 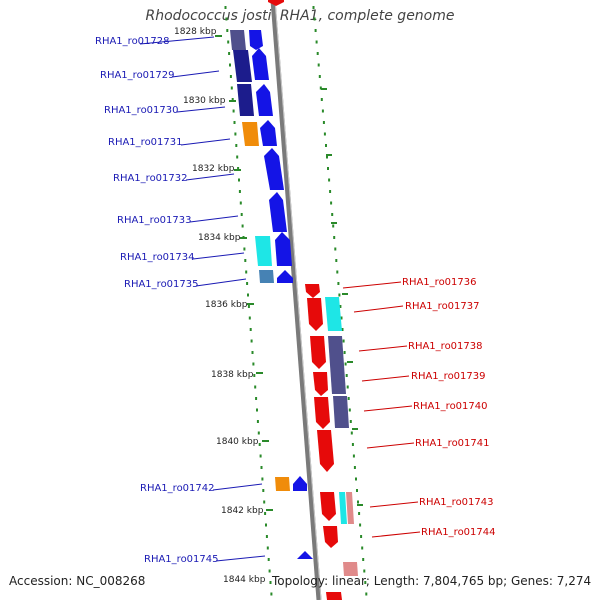 What do you see at coordinates (145, 142) in the screenshot?
I see `gene-label-left: RHA1_ro01731` at bounding box center [145, 142].